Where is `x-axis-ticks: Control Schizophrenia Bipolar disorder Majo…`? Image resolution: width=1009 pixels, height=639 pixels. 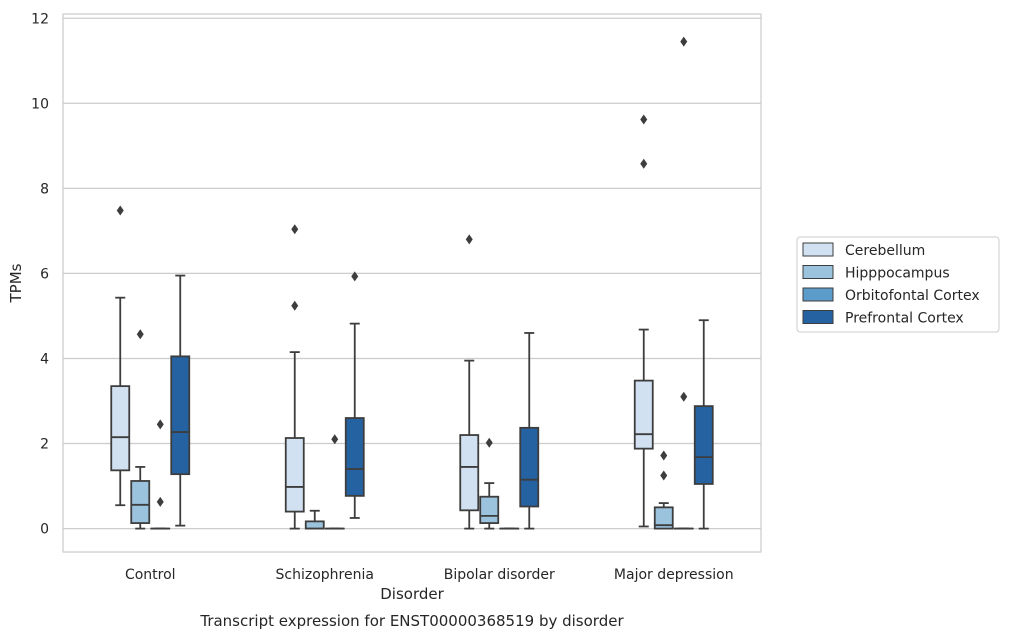 x-axis-ticks: Control Schizophrenia Bipolar disorder Majo… is located at coordinates (429, 575).